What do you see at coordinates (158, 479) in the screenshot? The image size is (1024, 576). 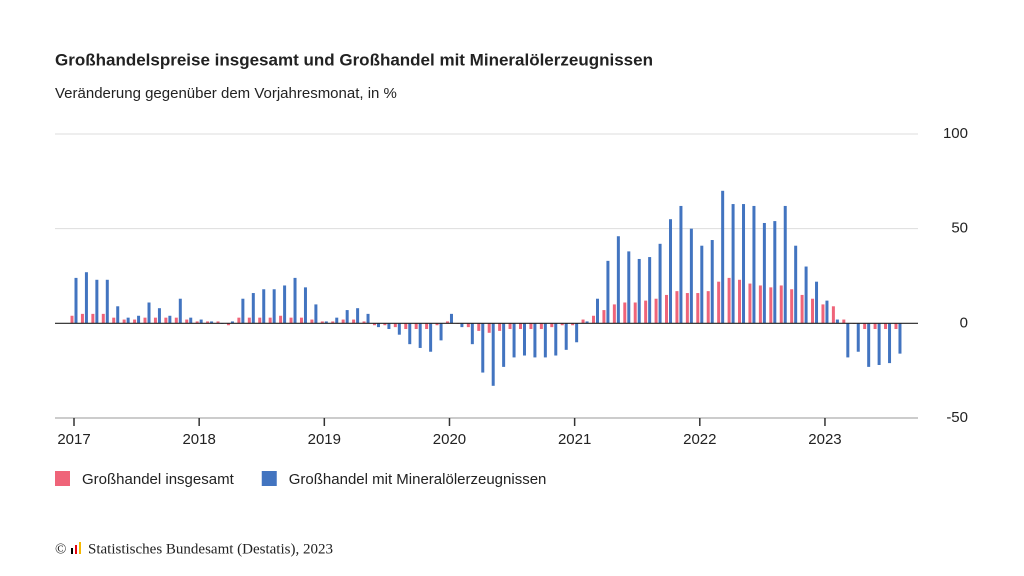 I see `legend-label: Großhandel insgesamt` at bounding box center [158, 479].